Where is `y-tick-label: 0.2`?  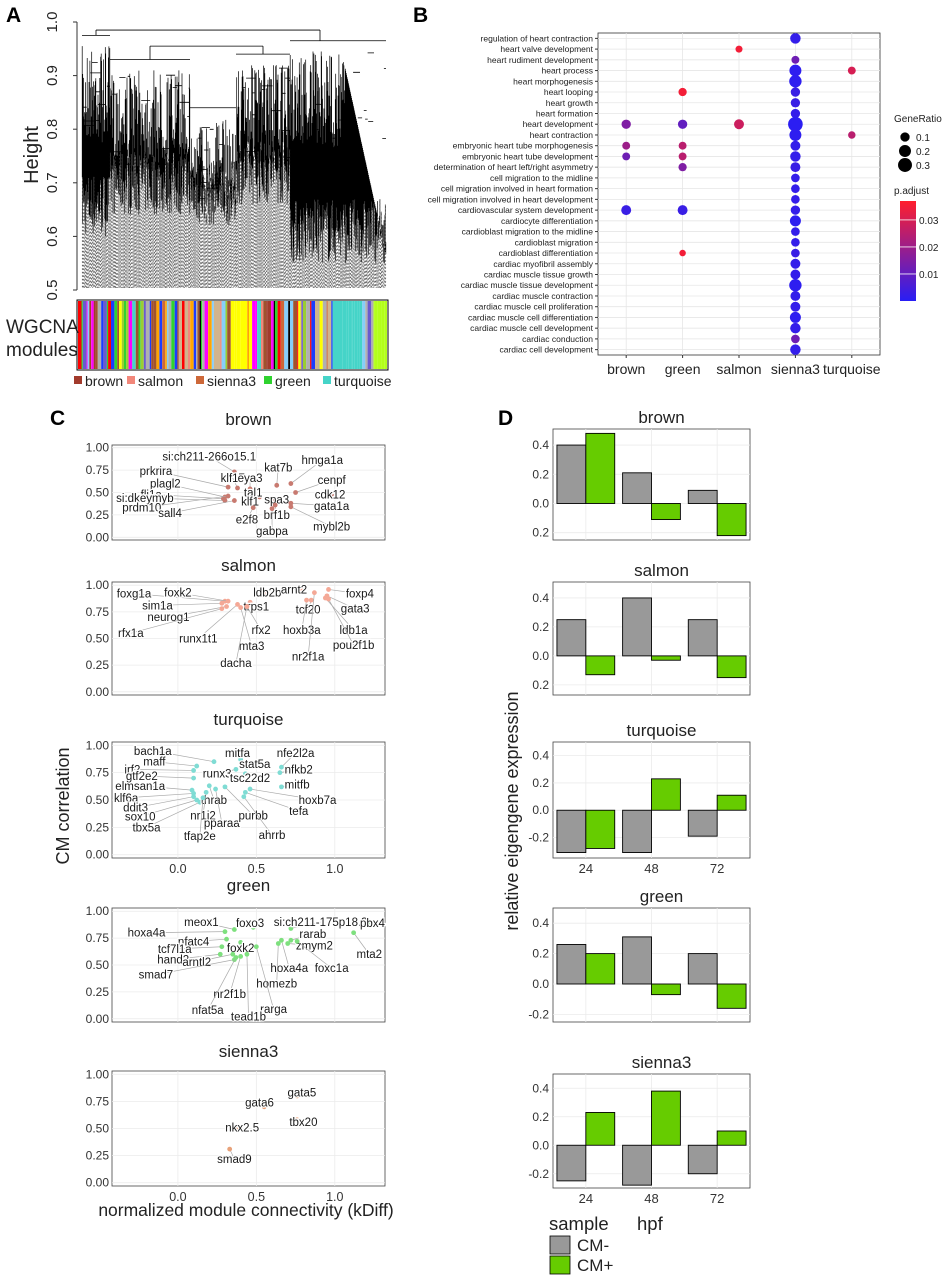
y-tick-label: 0.2 is located at coordinates (540, 627).